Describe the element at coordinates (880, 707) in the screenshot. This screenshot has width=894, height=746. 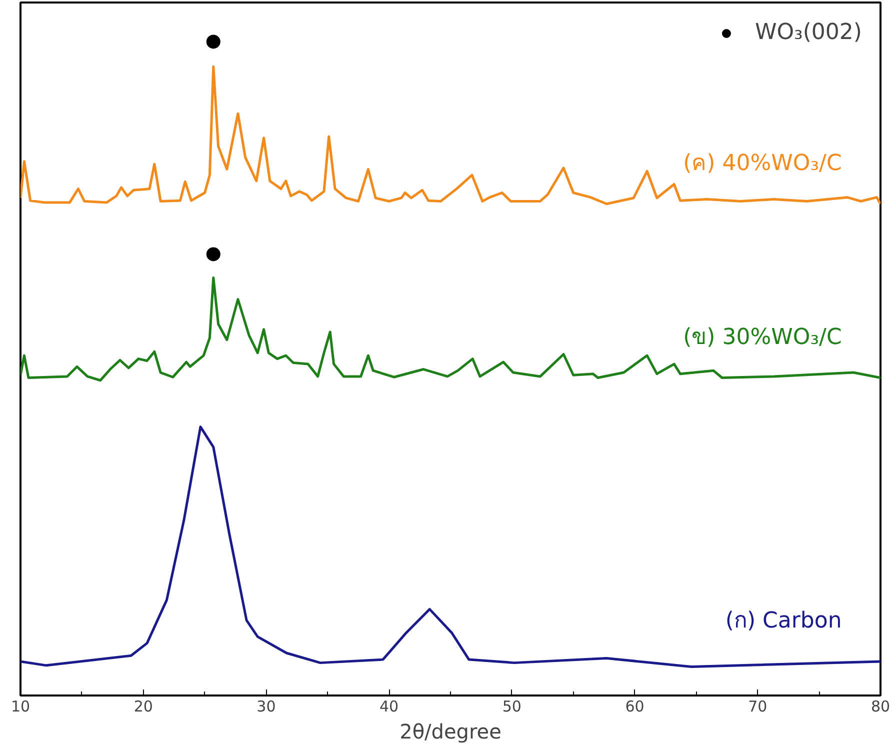
I see `x-tick-label: 80` at that location.